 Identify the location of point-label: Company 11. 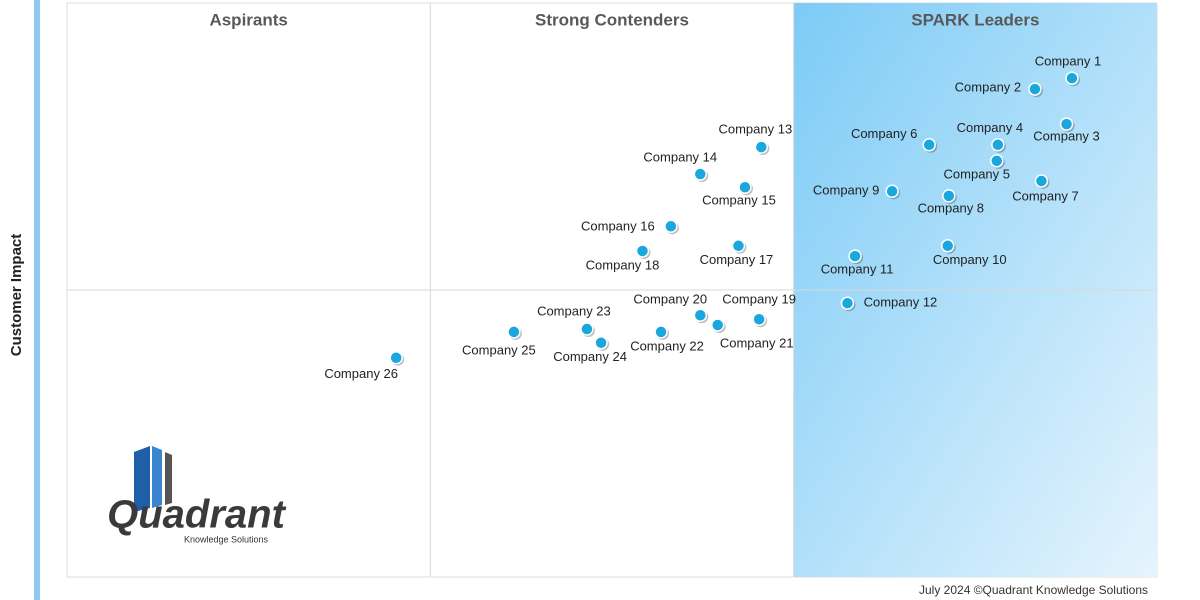
(857, 269).